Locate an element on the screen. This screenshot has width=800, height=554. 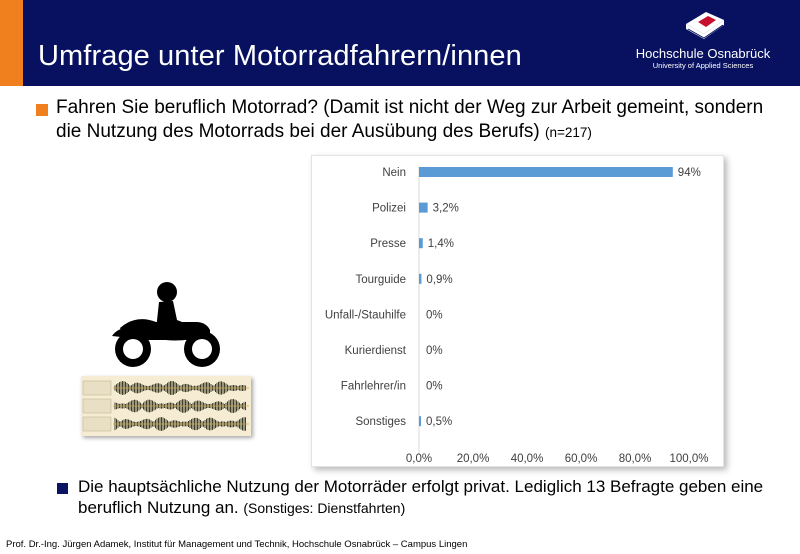
category-label: Nein is located at coordinates (394, 173).